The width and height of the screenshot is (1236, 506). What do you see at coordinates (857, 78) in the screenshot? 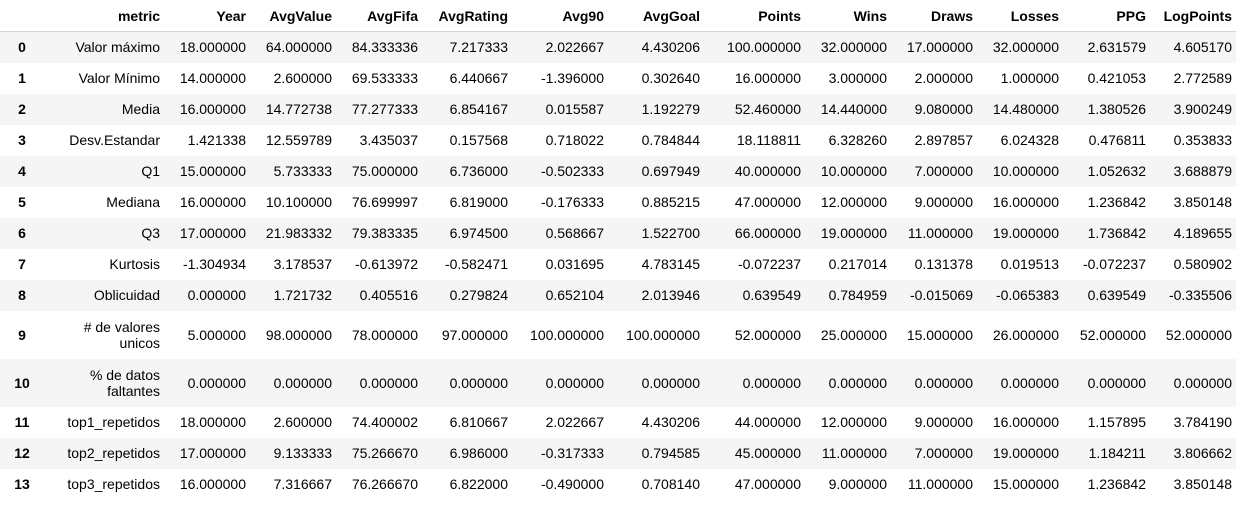
I see `value-cell: 3.000000` at bounding box center [857, 78].